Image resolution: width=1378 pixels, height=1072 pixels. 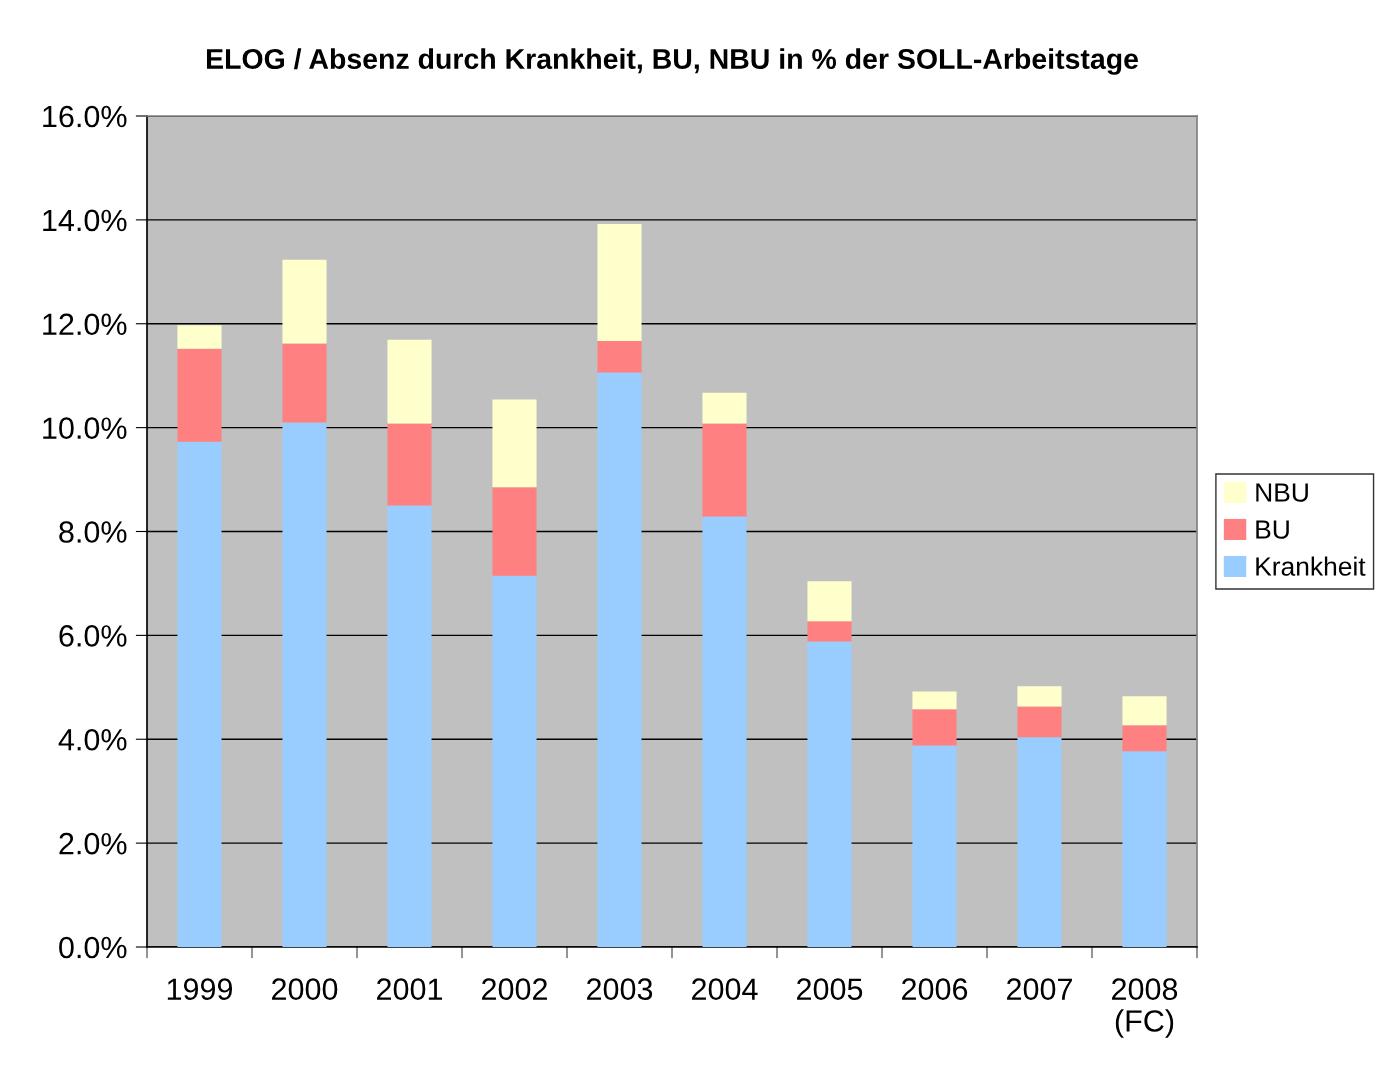 What do you see at coordinates (85, 116) in the screenshot?
I see `y-tick-label: 16.0%` at bounding box center [85, 116].